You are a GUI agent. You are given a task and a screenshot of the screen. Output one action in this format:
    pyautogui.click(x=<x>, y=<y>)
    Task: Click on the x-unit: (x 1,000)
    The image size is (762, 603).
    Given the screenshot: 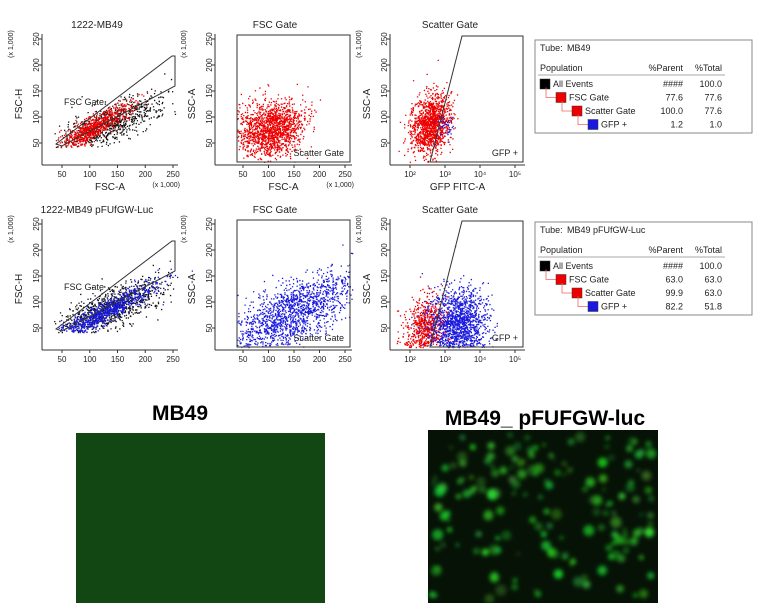 What is the action you would take?
    pyautogui.click(x=166, y=185)
    